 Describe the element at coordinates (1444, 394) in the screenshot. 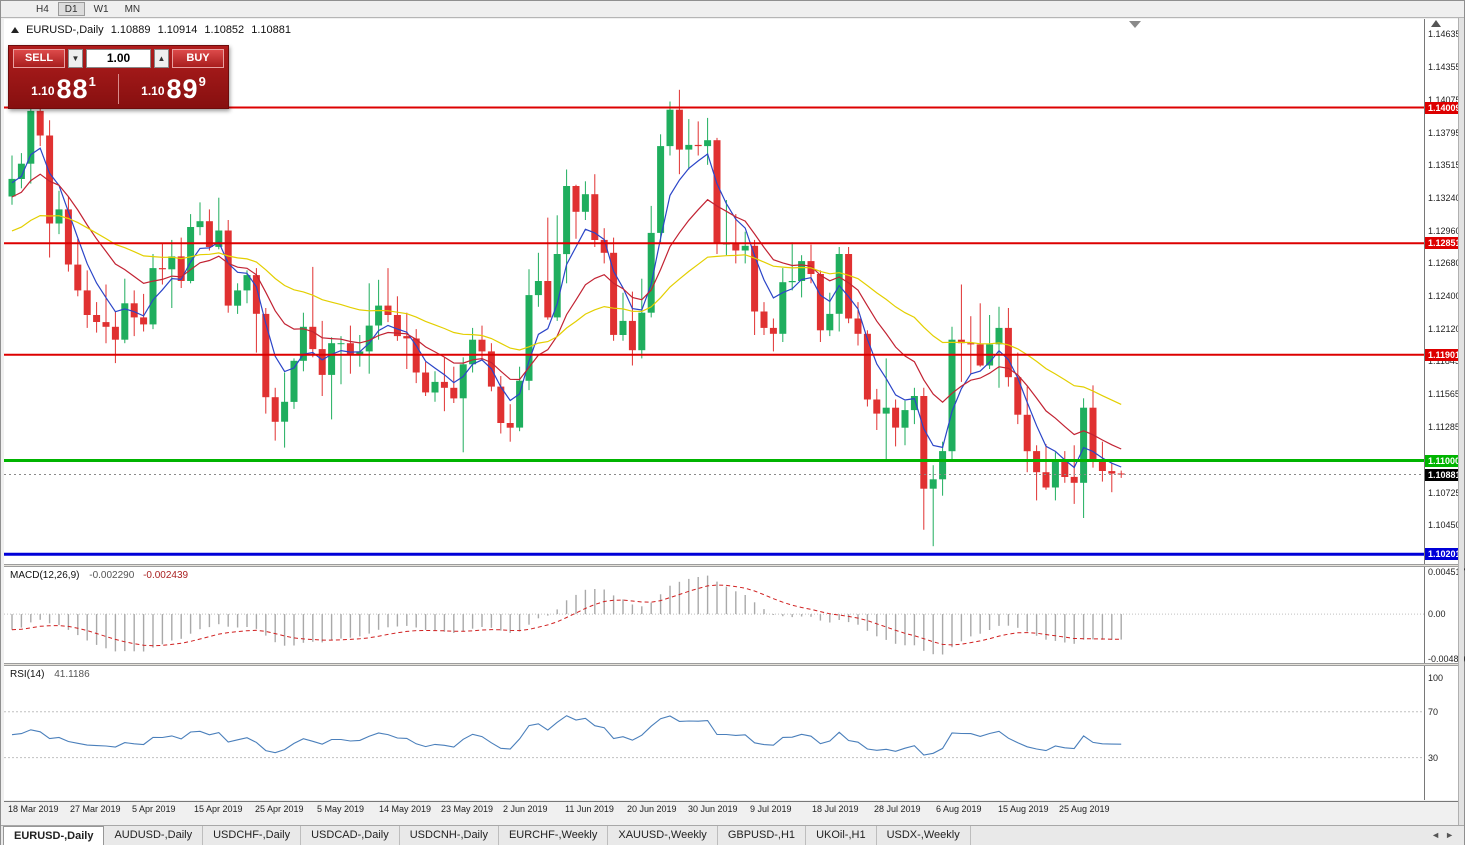

I see `axis-tick-label: 1.11565` at that location.